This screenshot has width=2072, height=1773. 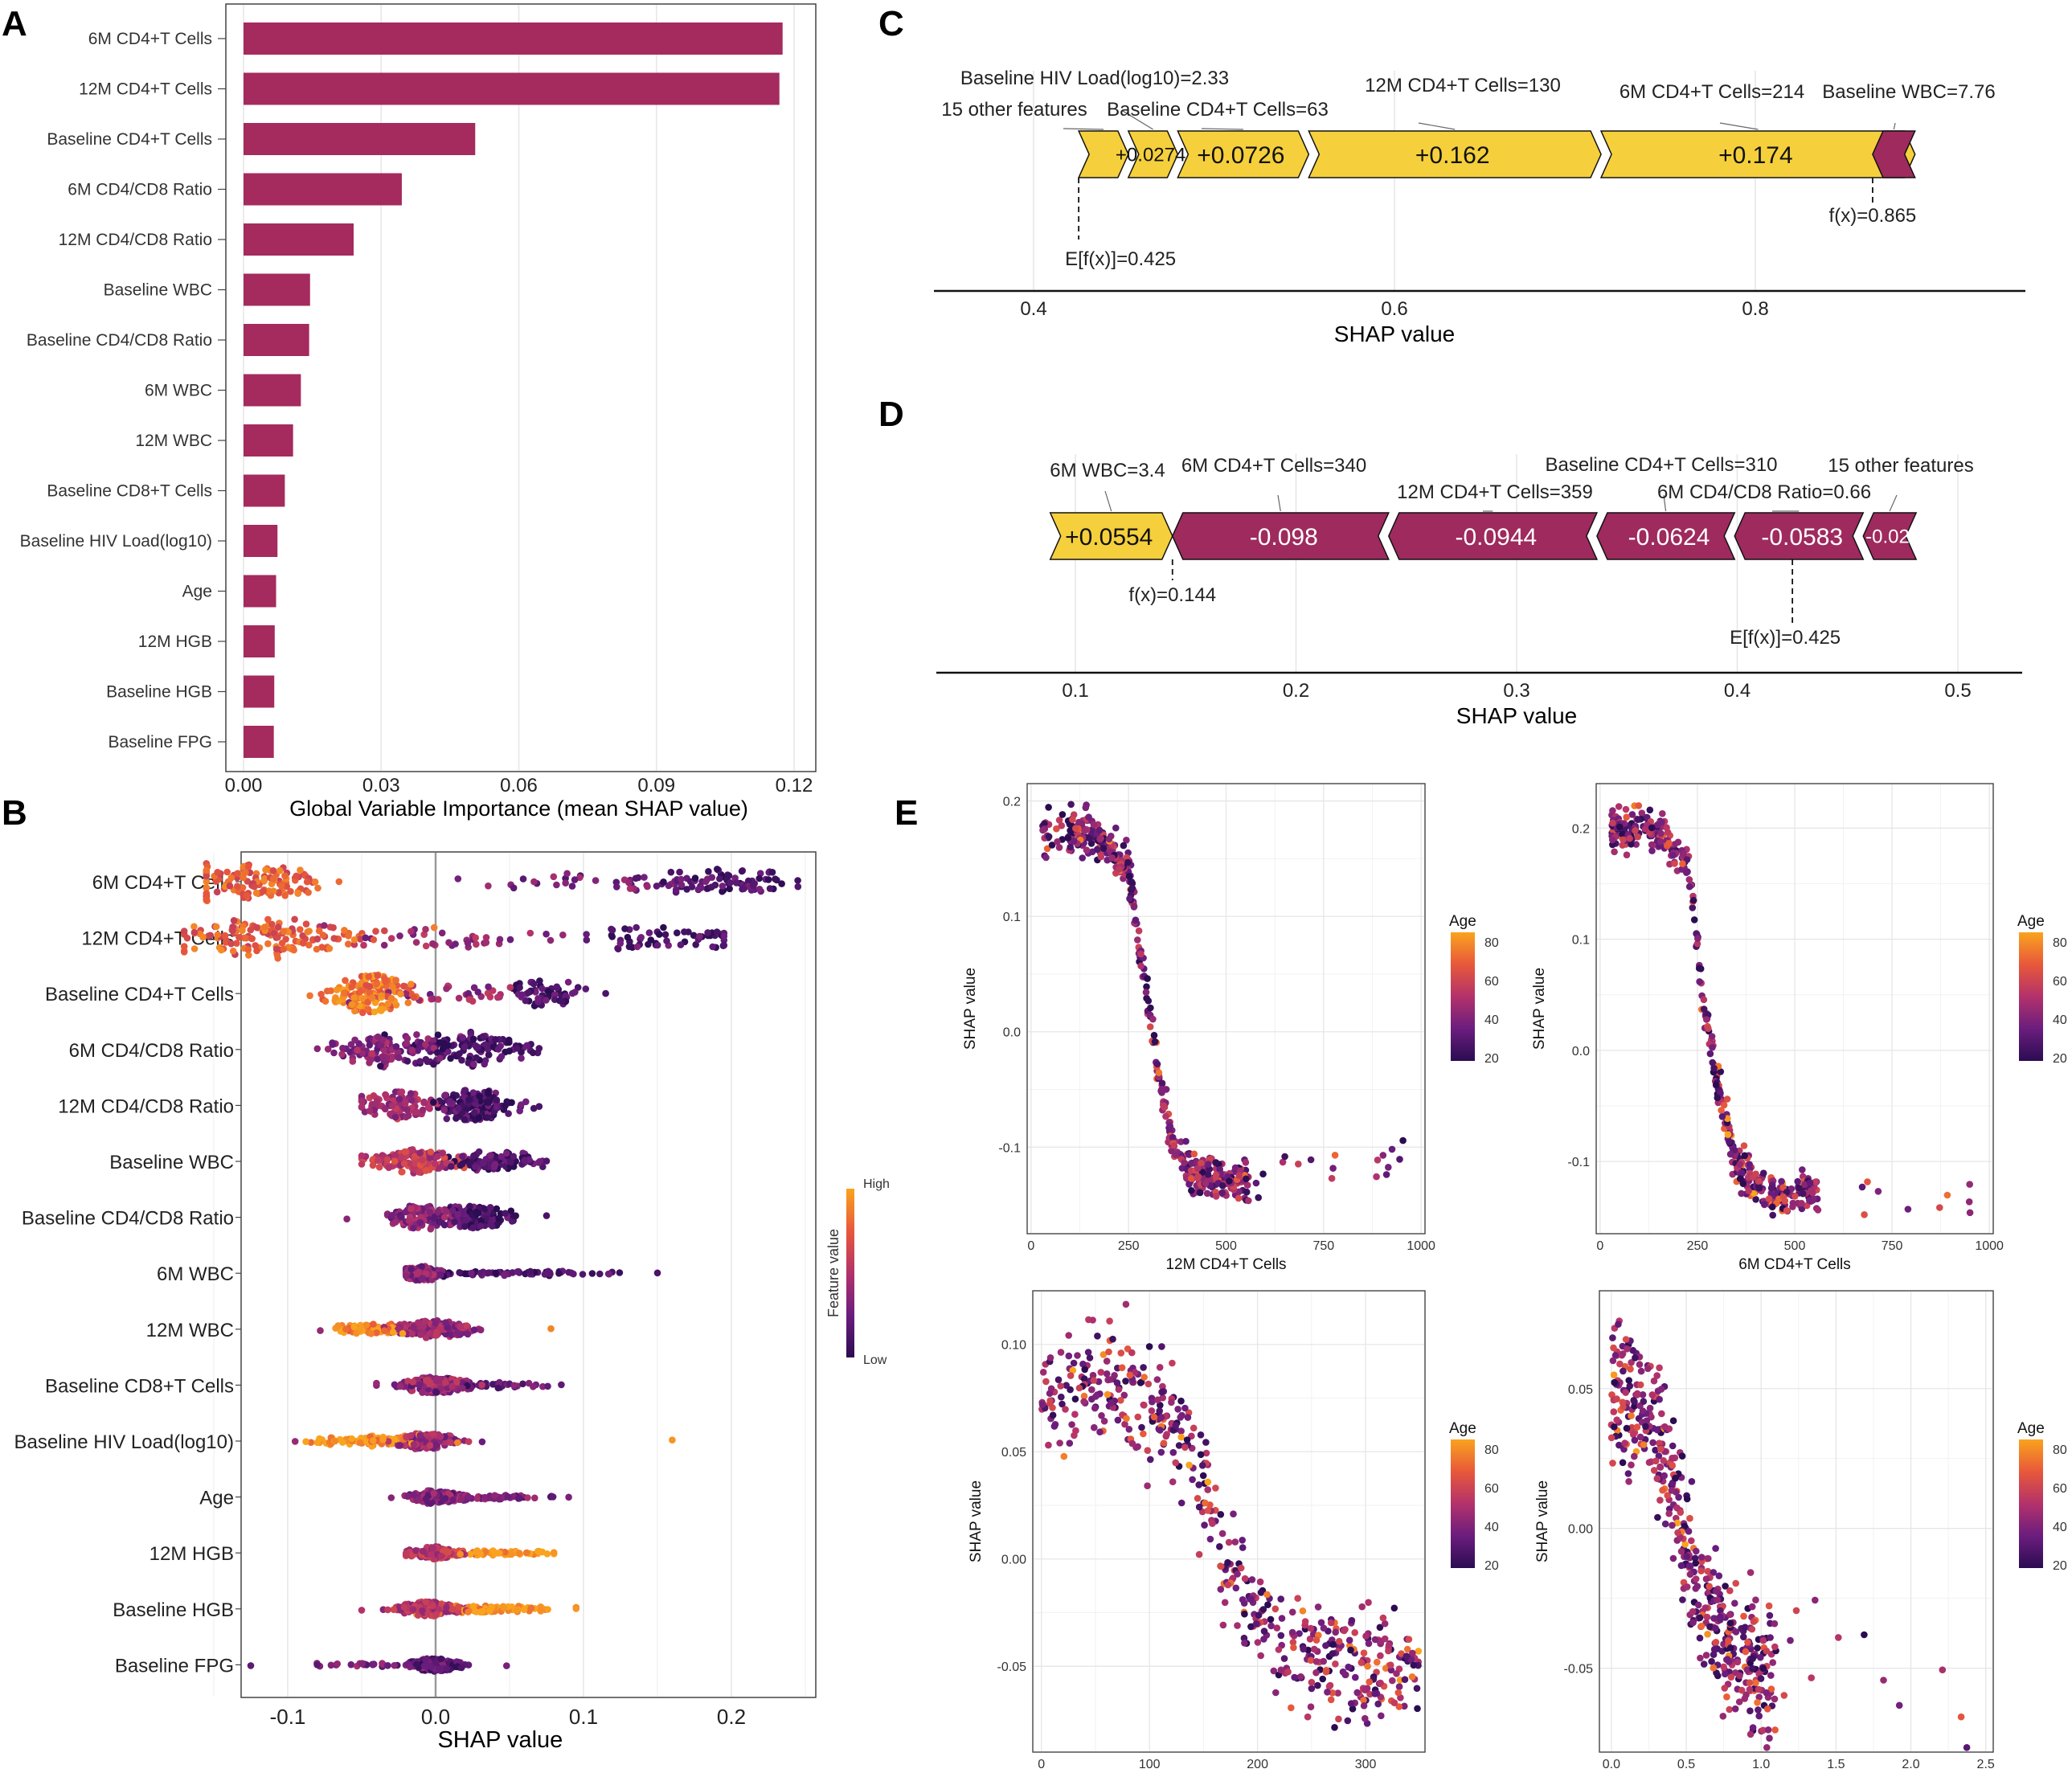 What do you see at coordinates (513, 39) in the screenshot?
I see `bar` at bounding box center [513, 39].